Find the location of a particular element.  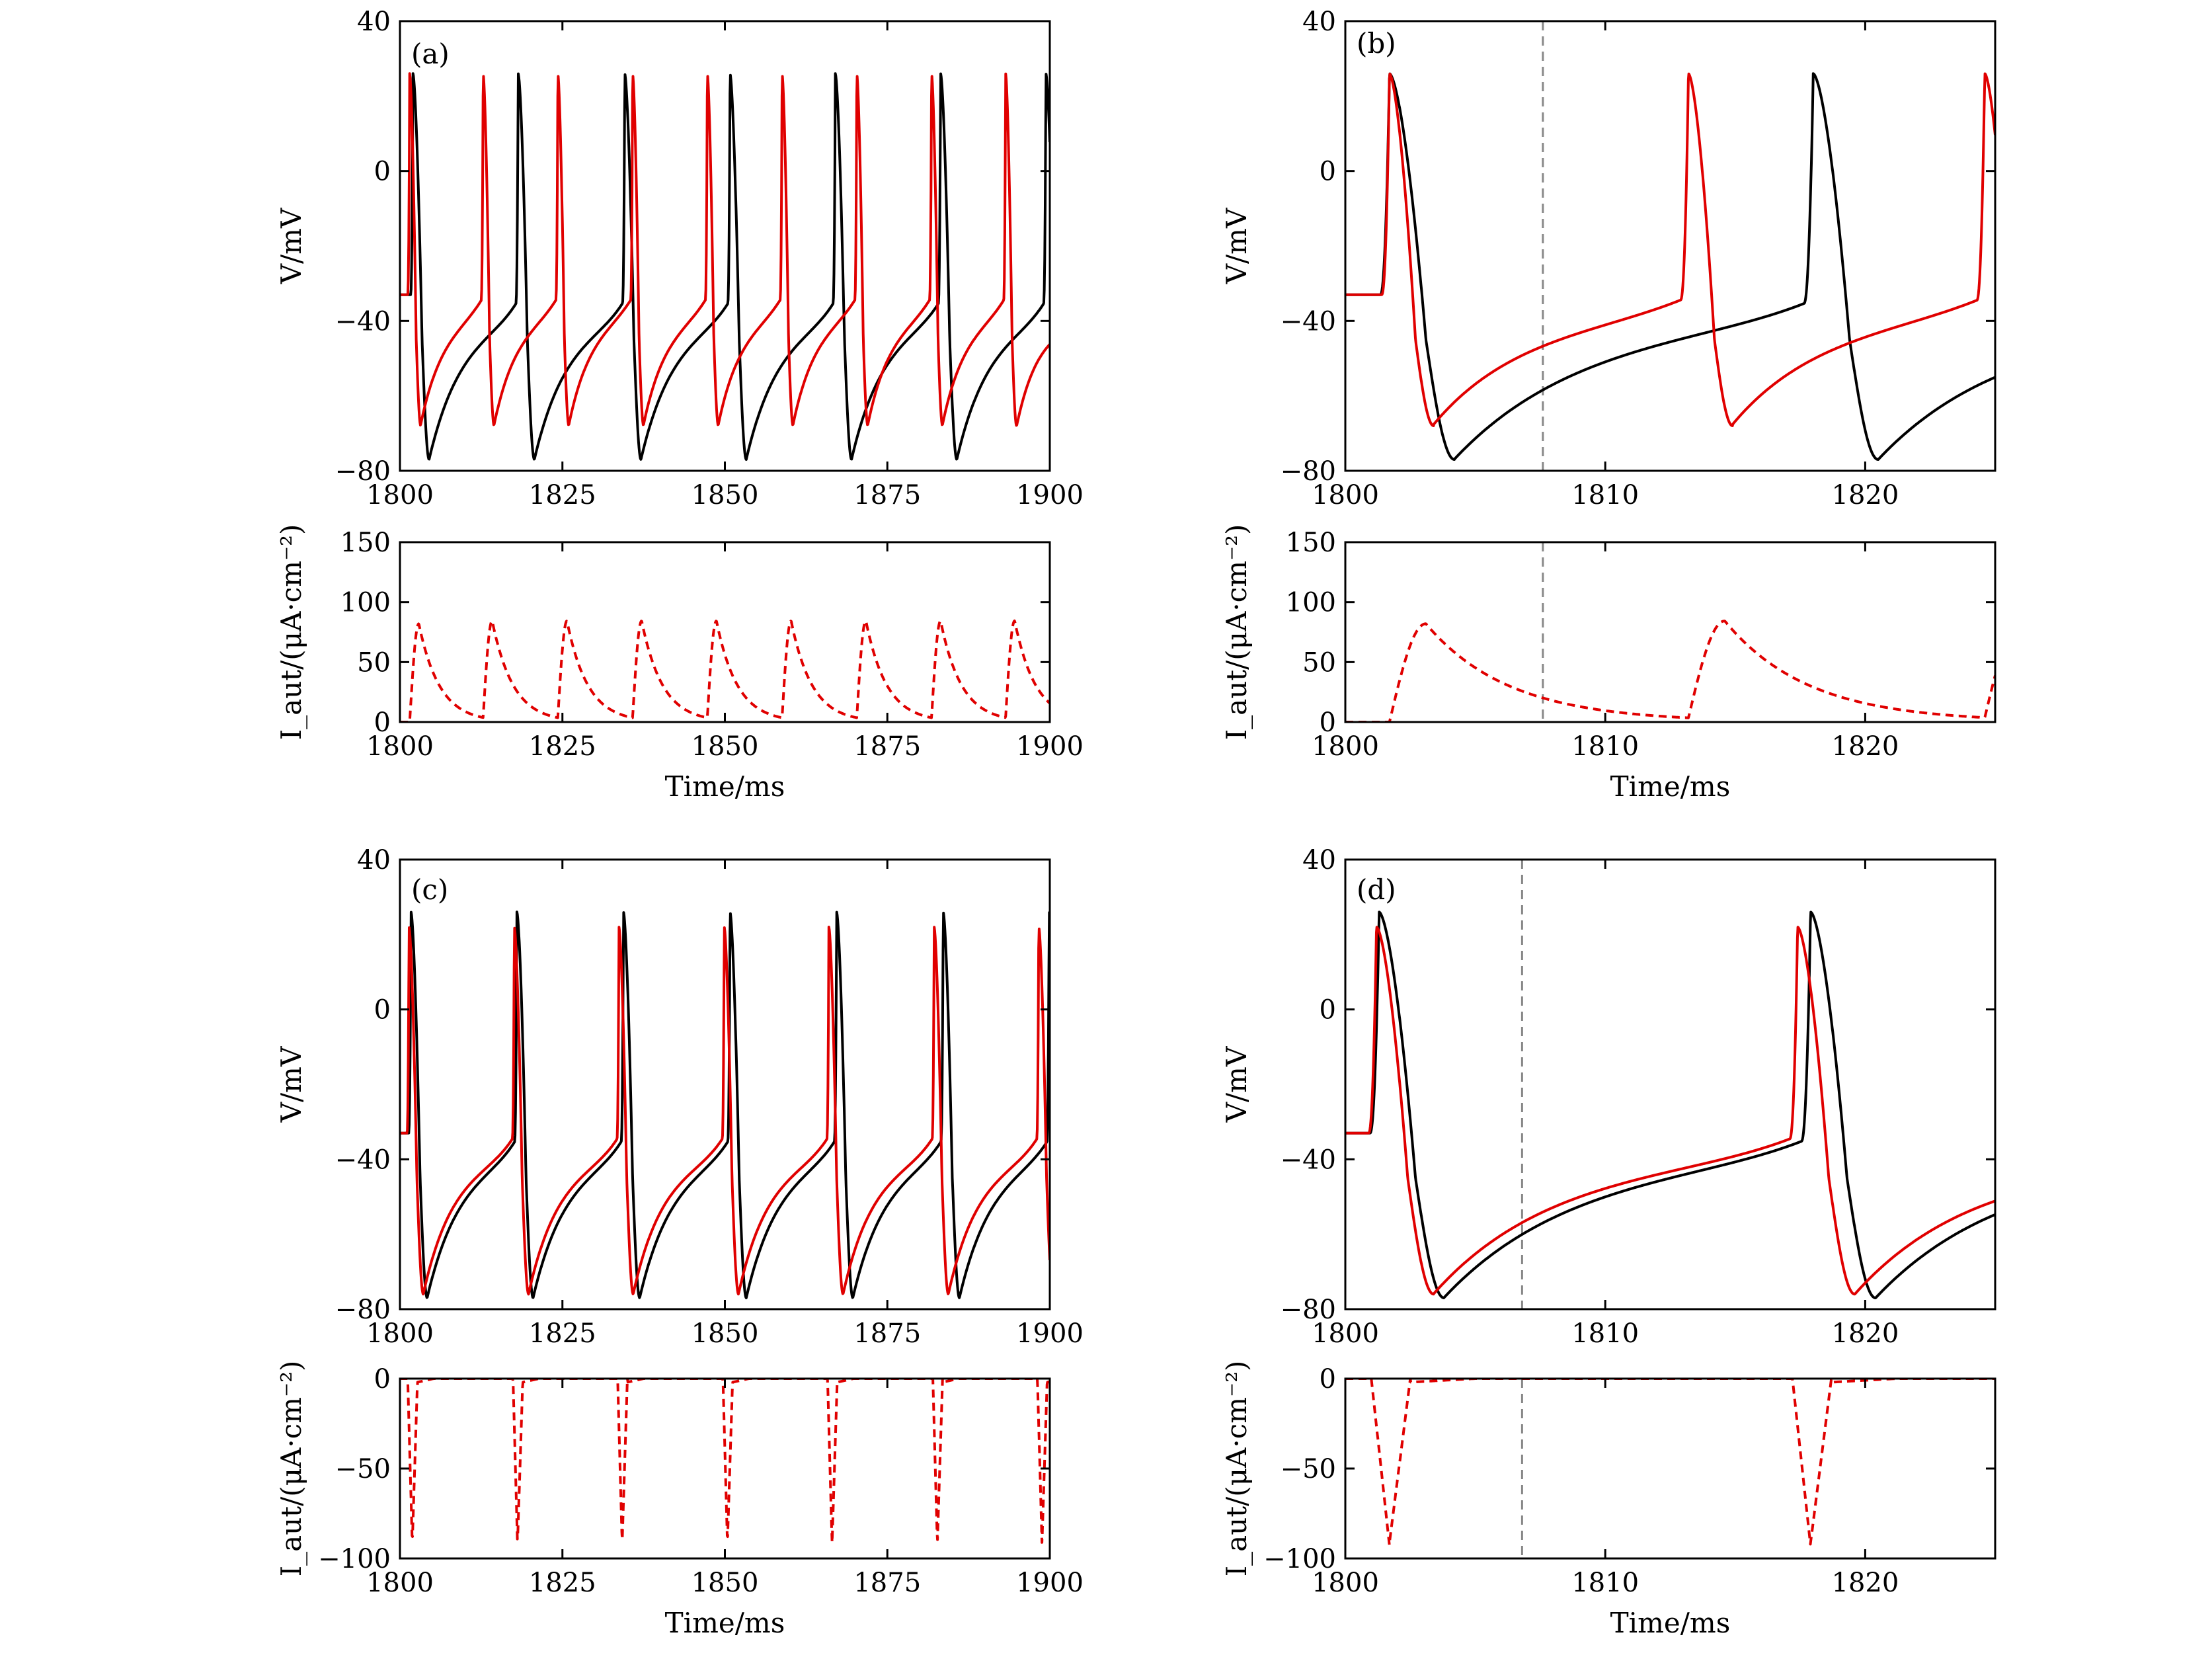

panel-label-a: (a) is located at coordinates (430, 54).